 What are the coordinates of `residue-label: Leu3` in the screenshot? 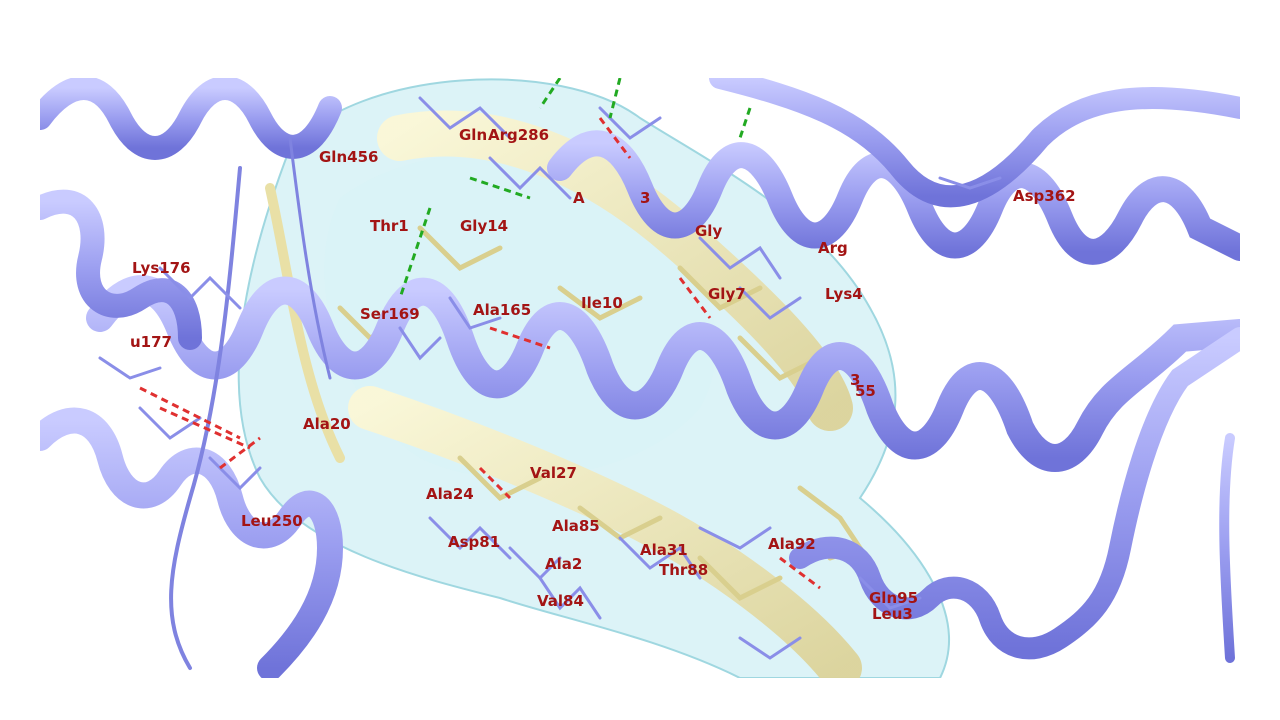 It's located at (892, 614).